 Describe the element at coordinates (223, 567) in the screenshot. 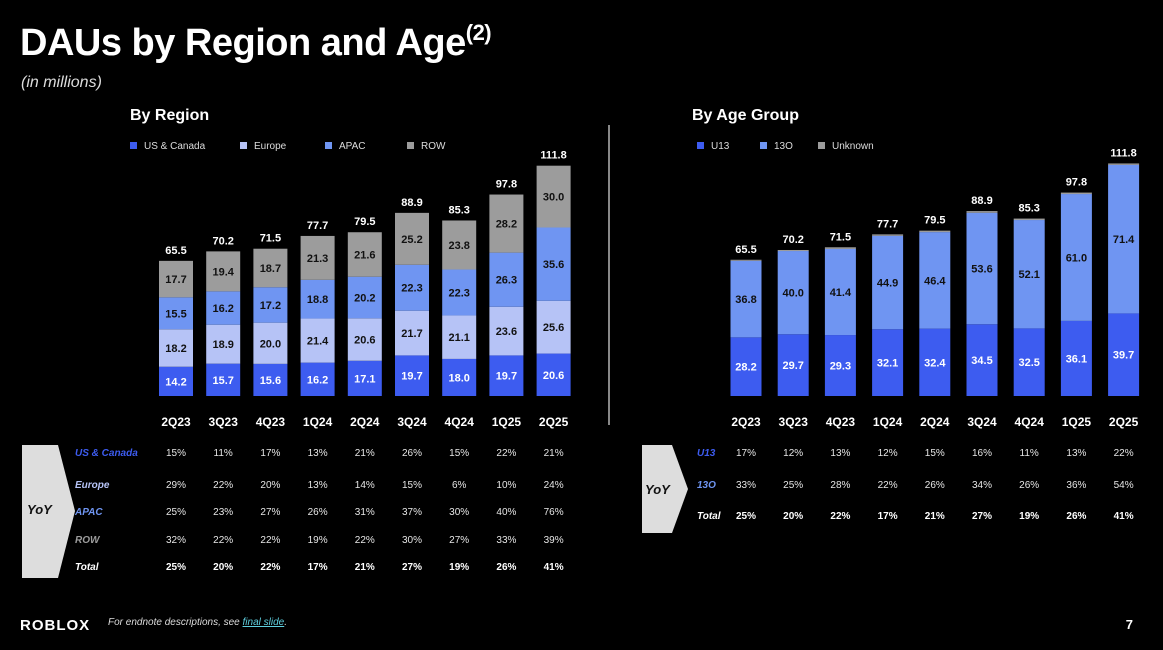

I see `yoy-cell: 20%` at that location.